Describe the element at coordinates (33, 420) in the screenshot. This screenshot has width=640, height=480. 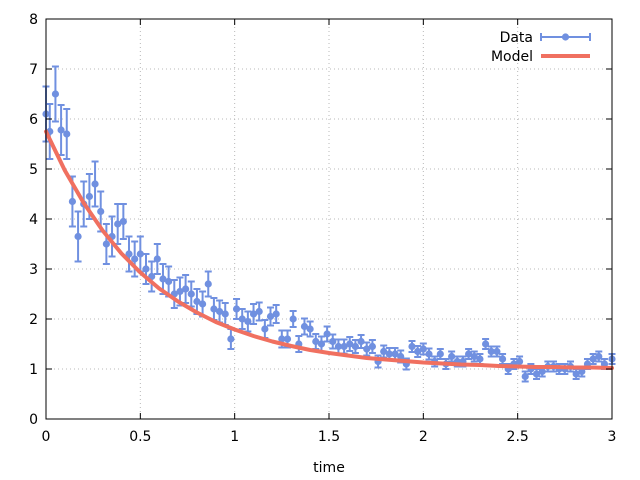
I see `y-tick-label: 0` at that location.